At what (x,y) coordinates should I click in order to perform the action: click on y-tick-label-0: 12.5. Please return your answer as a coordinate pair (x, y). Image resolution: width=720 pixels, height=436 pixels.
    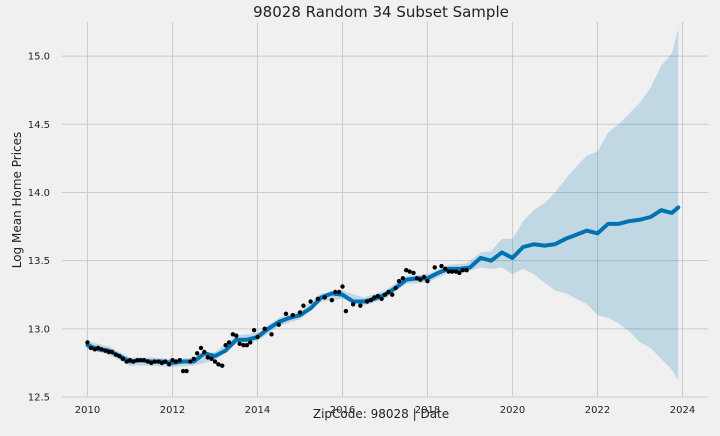
    Looking at the image, I should click on (39, 398).